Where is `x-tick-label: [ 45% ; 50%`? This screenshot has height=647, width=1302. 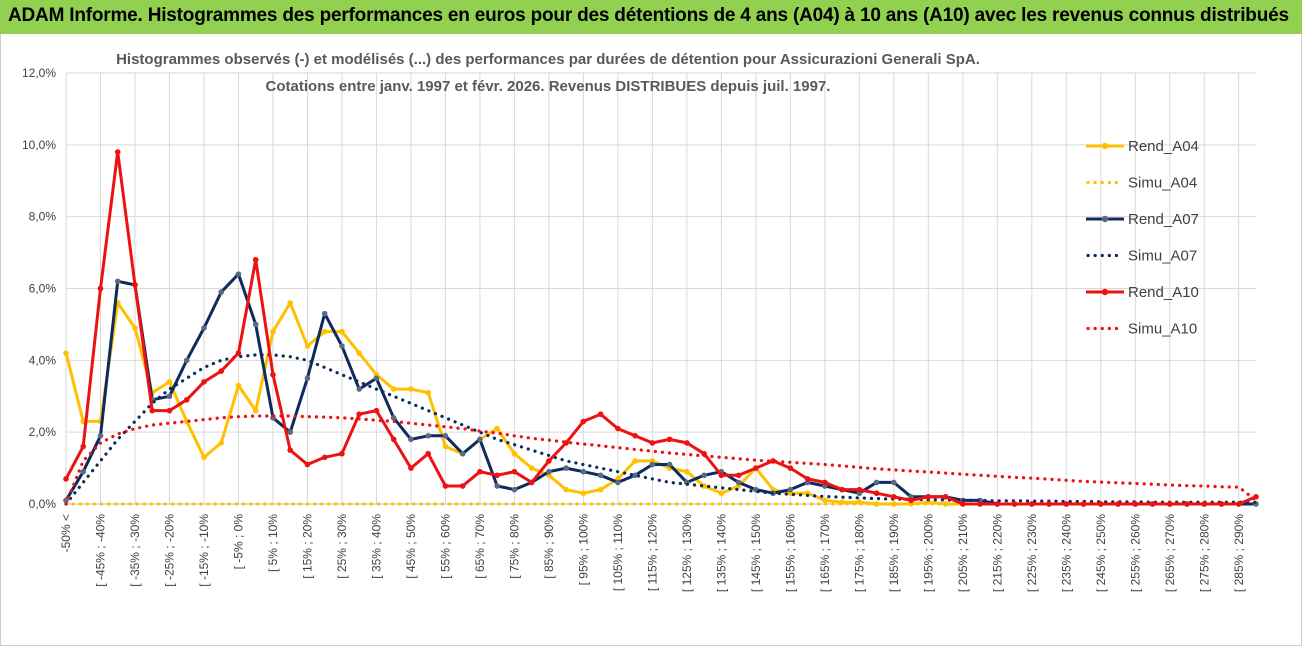 x-tick-label: [ 45% ; 50% is located at coordinates (411, 546).